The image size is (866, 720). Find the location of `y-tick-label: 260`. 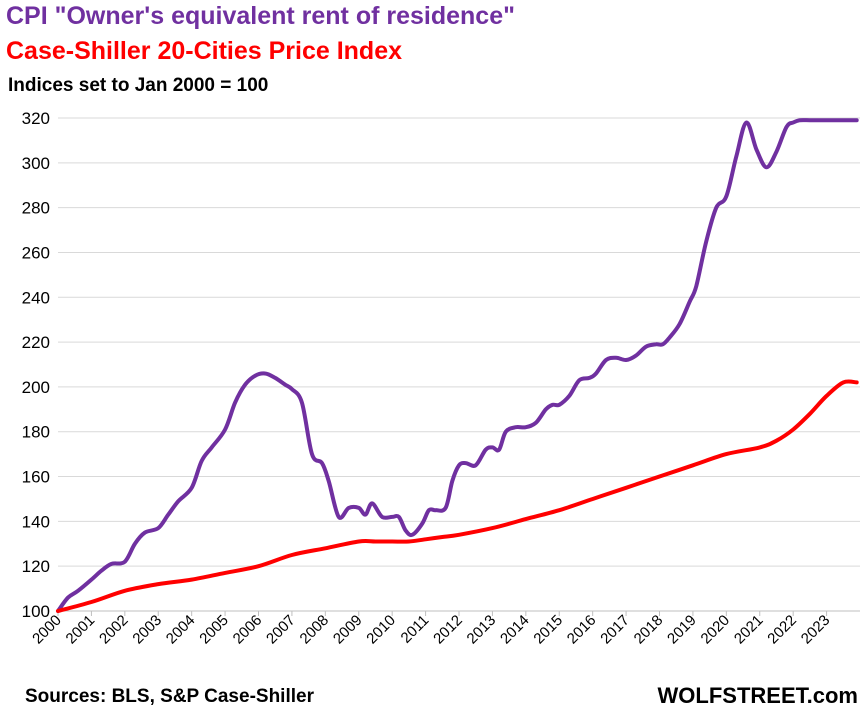

y-tick-label: 260 is located at coordinates (36, 252).